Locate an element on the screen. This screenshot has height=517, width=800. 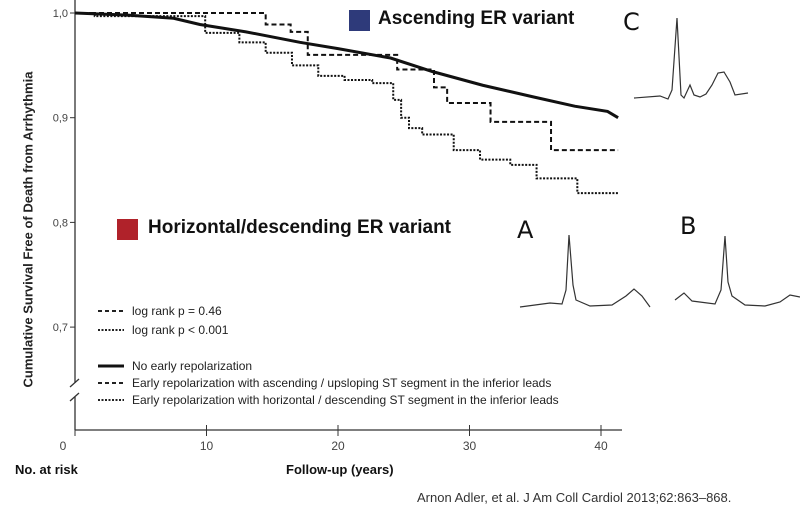
x-axis-label: Follow-up (years) is located at coordinates (340, 469).